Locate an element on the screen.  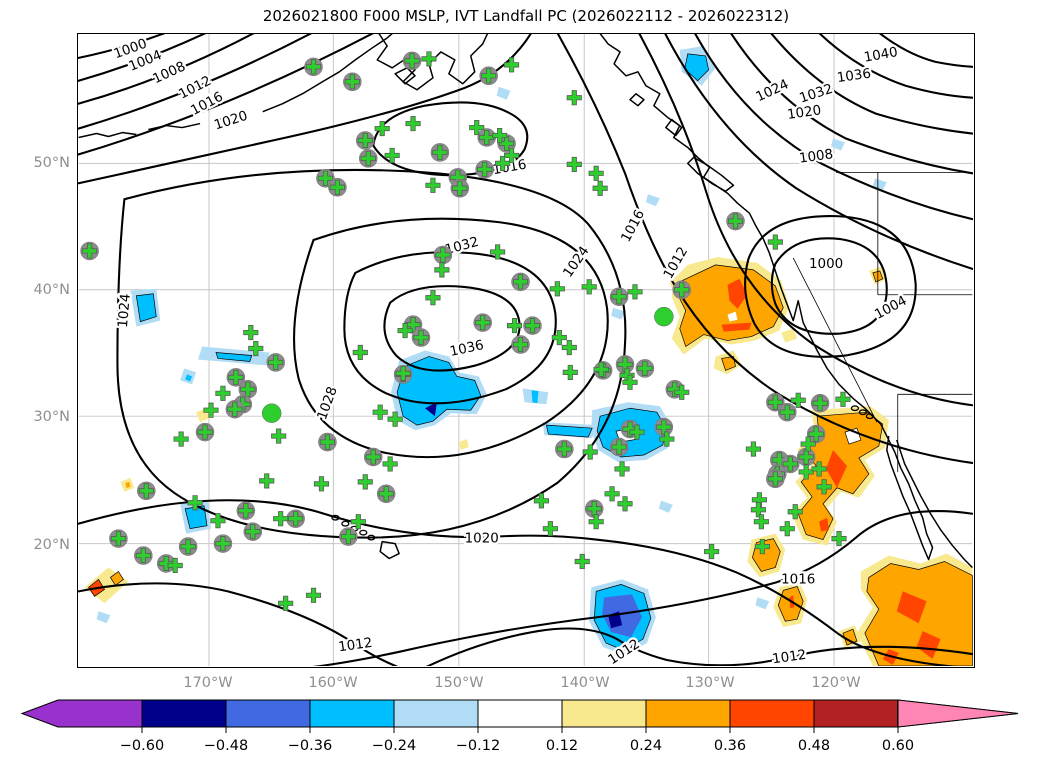
lon-tick-label: 120°W is located at coordinates (836, 683).